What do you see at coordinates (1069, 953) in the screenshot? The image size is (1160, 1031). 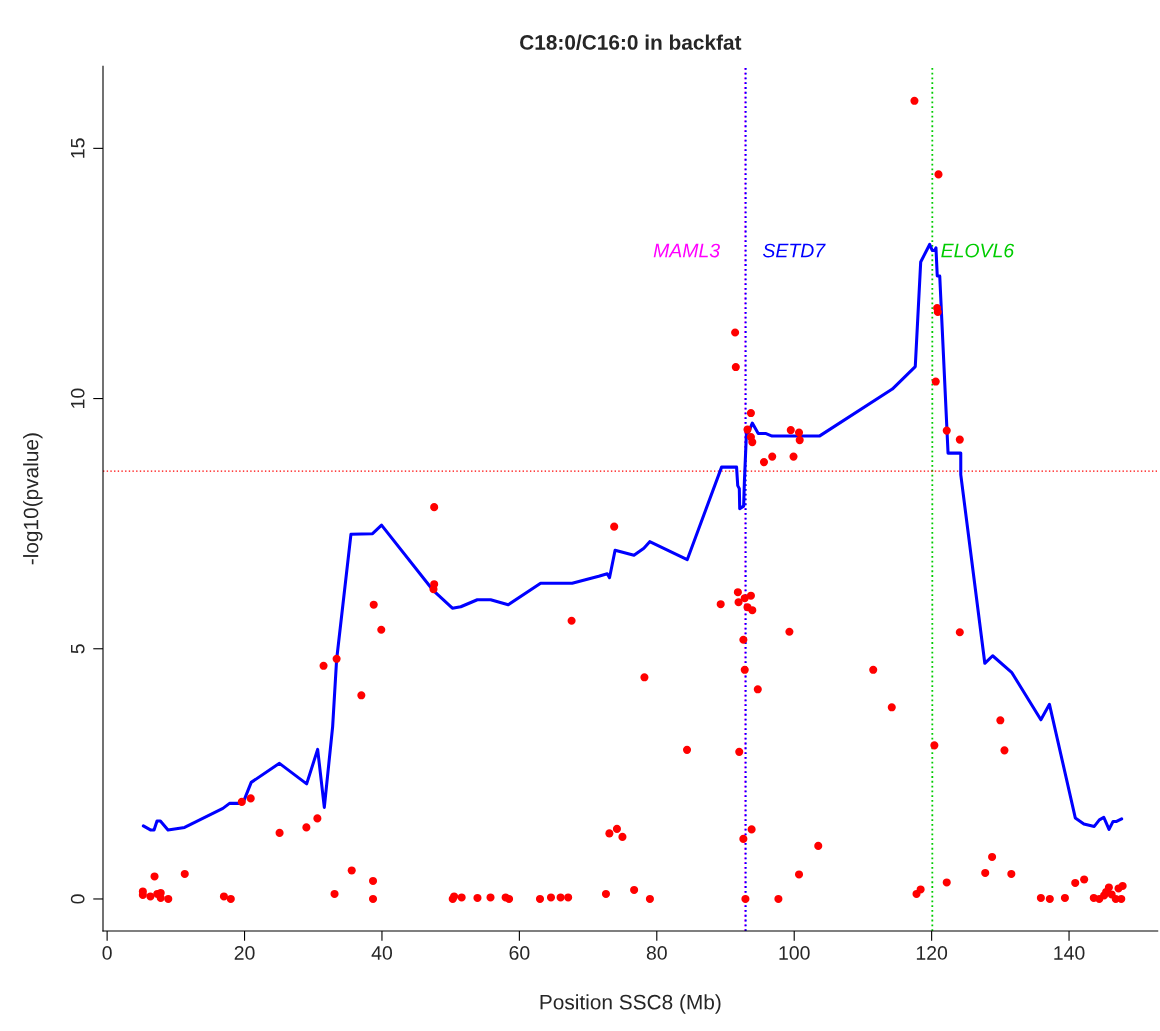 I see `x-tick-label: 140` at bounding box center [1069, 953].